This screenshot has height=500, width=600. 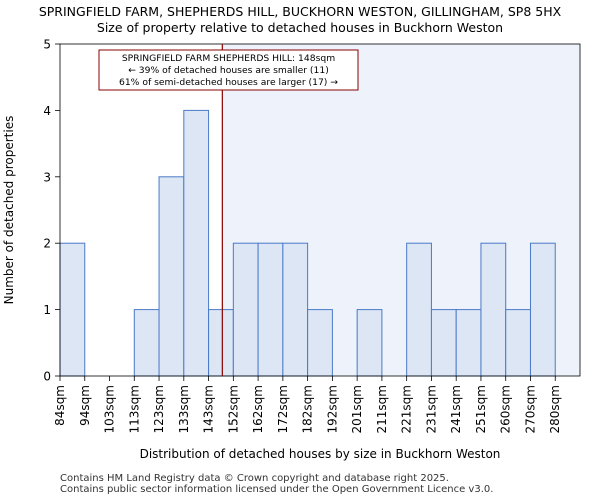 I want to click on y-tick-label: 0, so click(x=47, y=377).